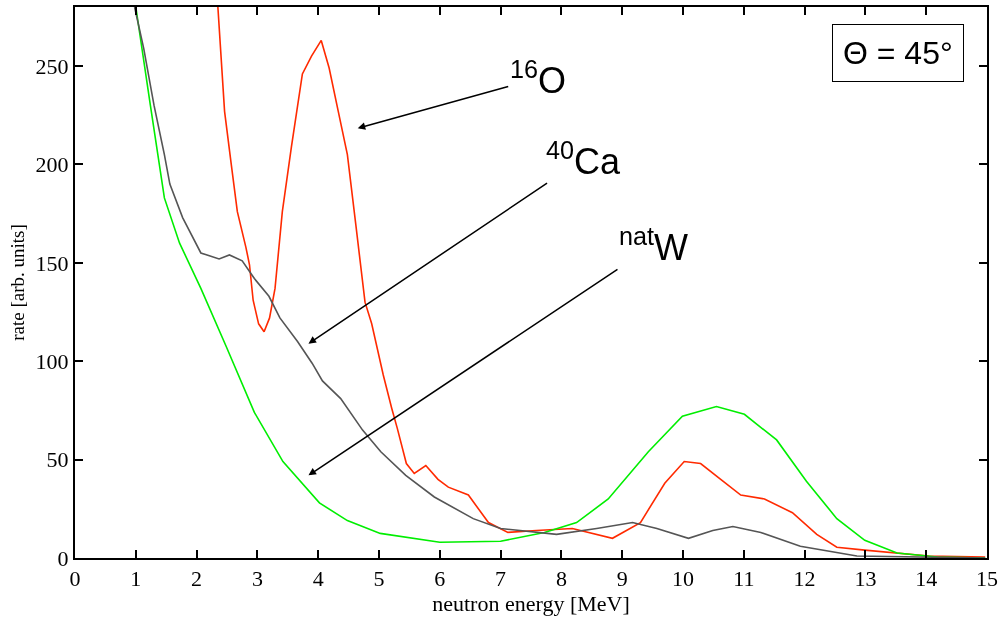 This screenshot has height=618, width=1003. I want to click on y-axis-title: rate [arb. units], so click(17, 282).